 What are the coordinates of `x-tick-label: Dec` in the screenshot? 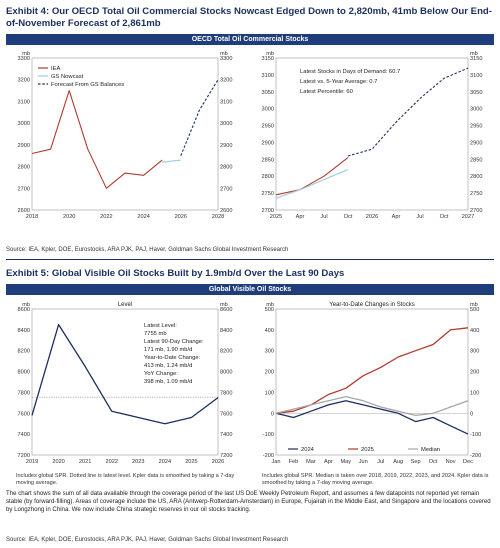 It's located at (468, 462).